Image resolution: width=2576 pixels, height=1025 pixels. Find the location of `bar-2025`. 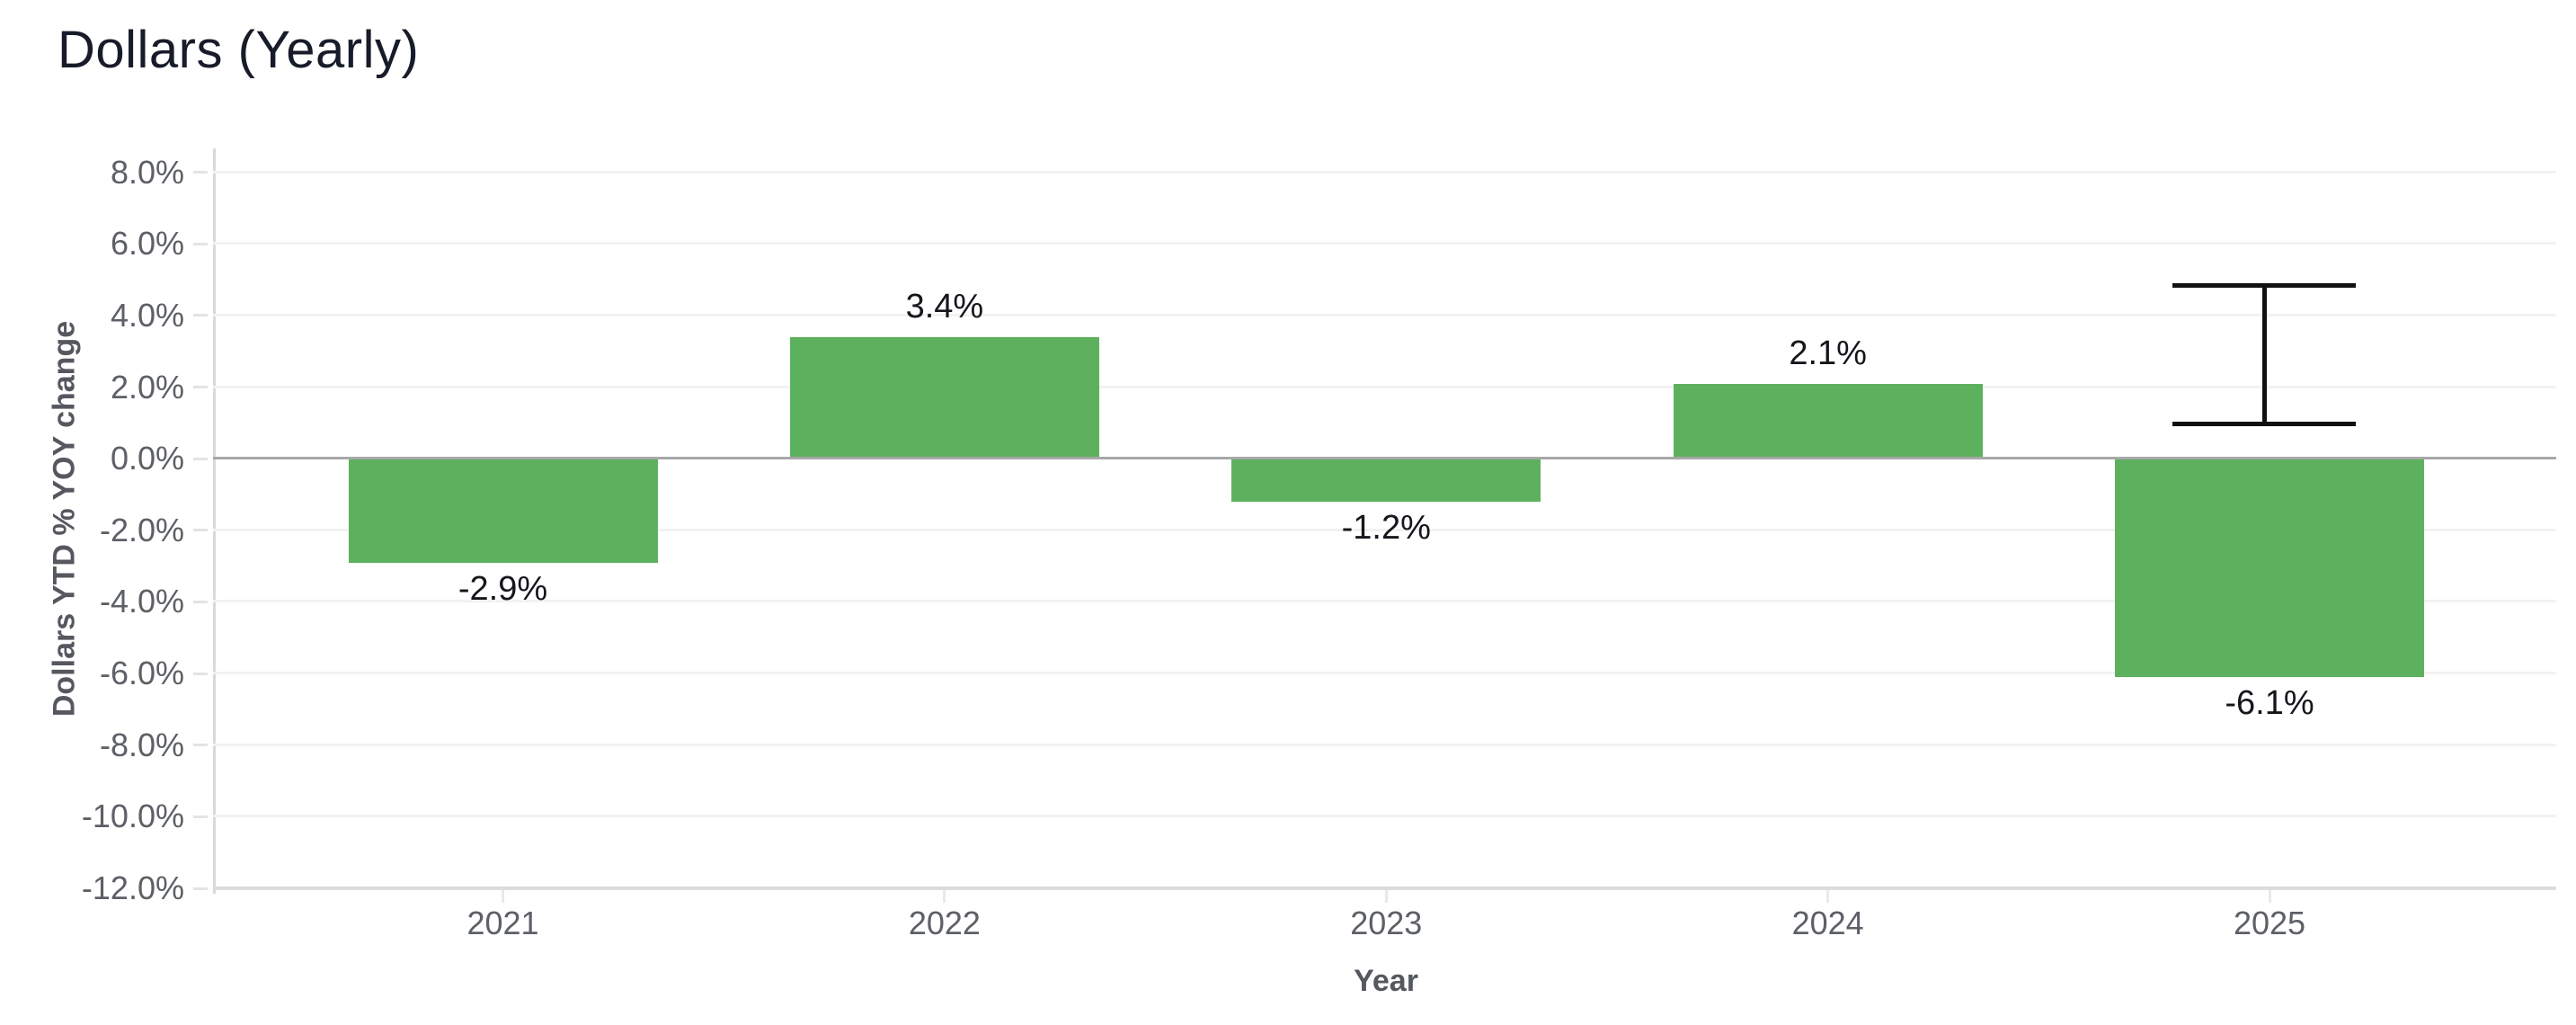

bar-2025 is located at coordinates (2270, 569).